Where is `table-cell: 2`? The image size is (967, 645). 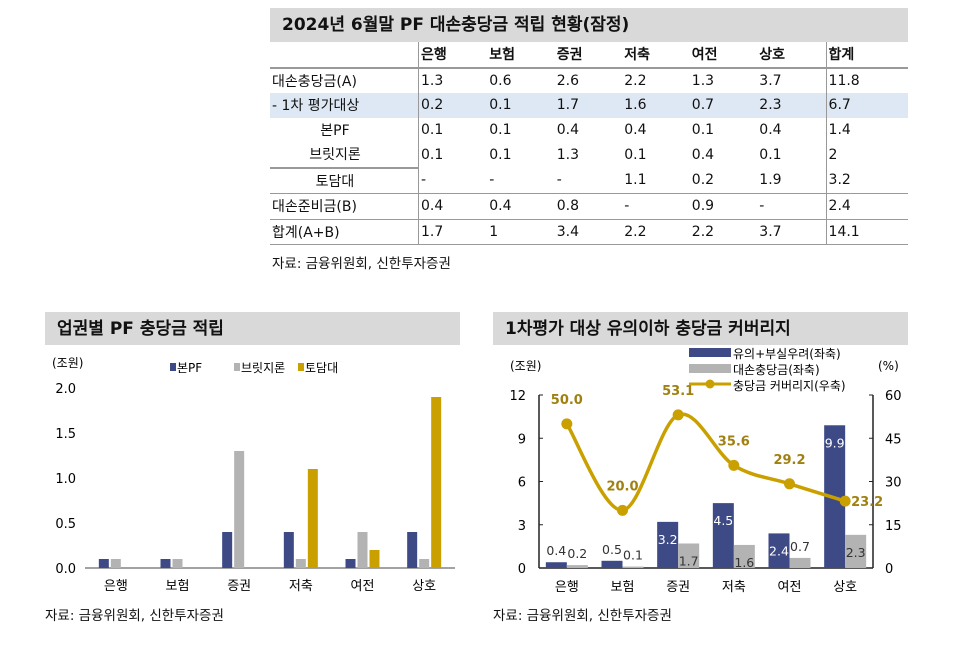 table-cell: 2 is located at coordinates (866, 155).